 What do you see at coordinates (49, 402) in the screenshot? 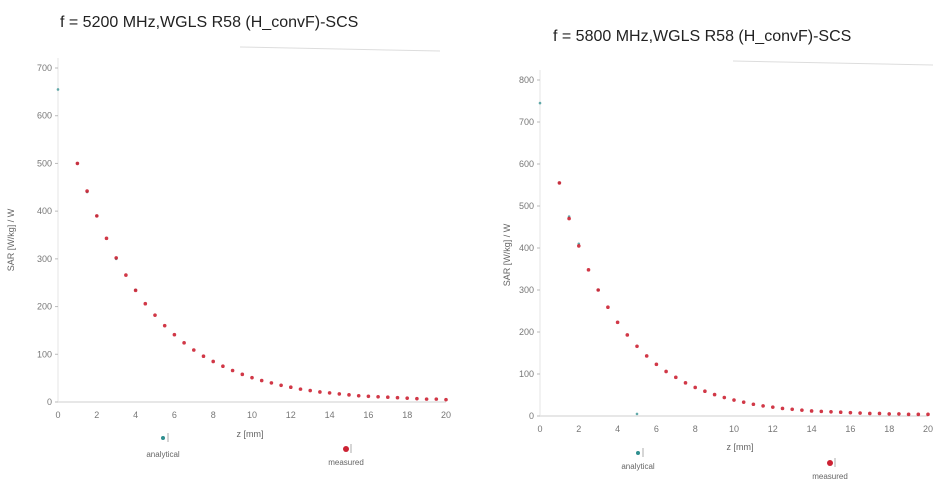
I see `y-tick-label: 0` at bounding box center [49, 402].